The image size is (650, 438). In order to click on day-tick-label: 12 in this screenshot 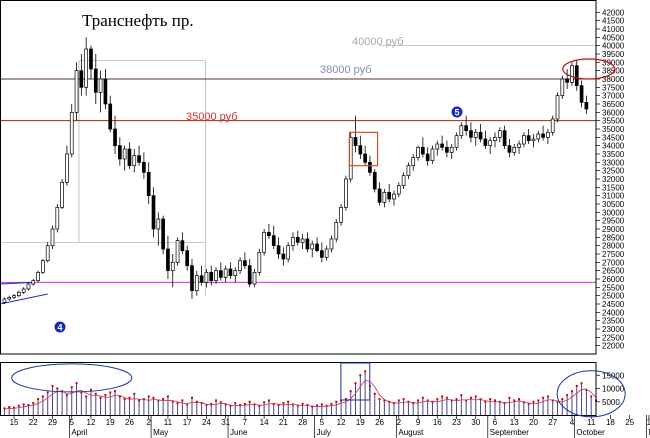, I will do `click(341, 422)`.